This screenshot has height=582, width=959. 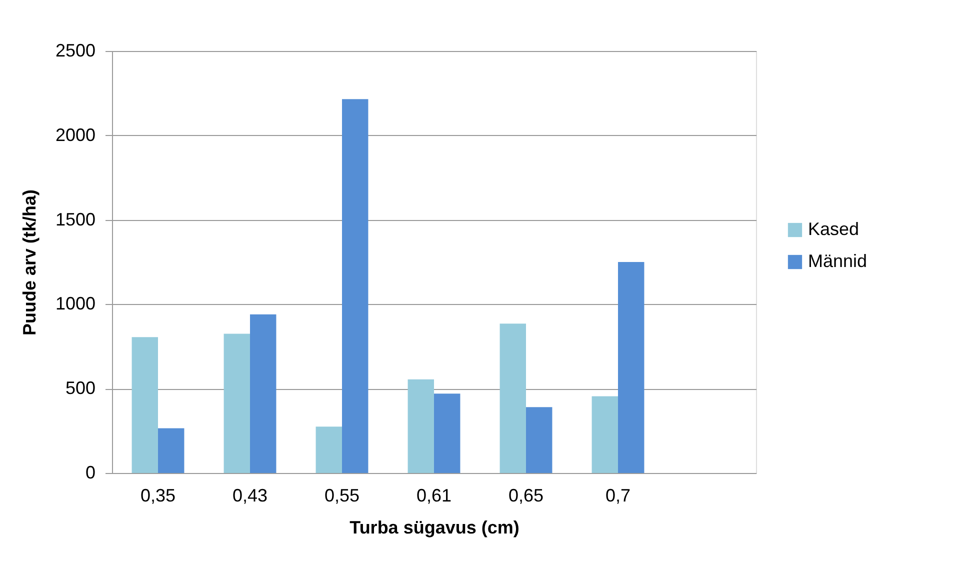 I want to click on y-tick-label: 0, so click(x=90, y=472).